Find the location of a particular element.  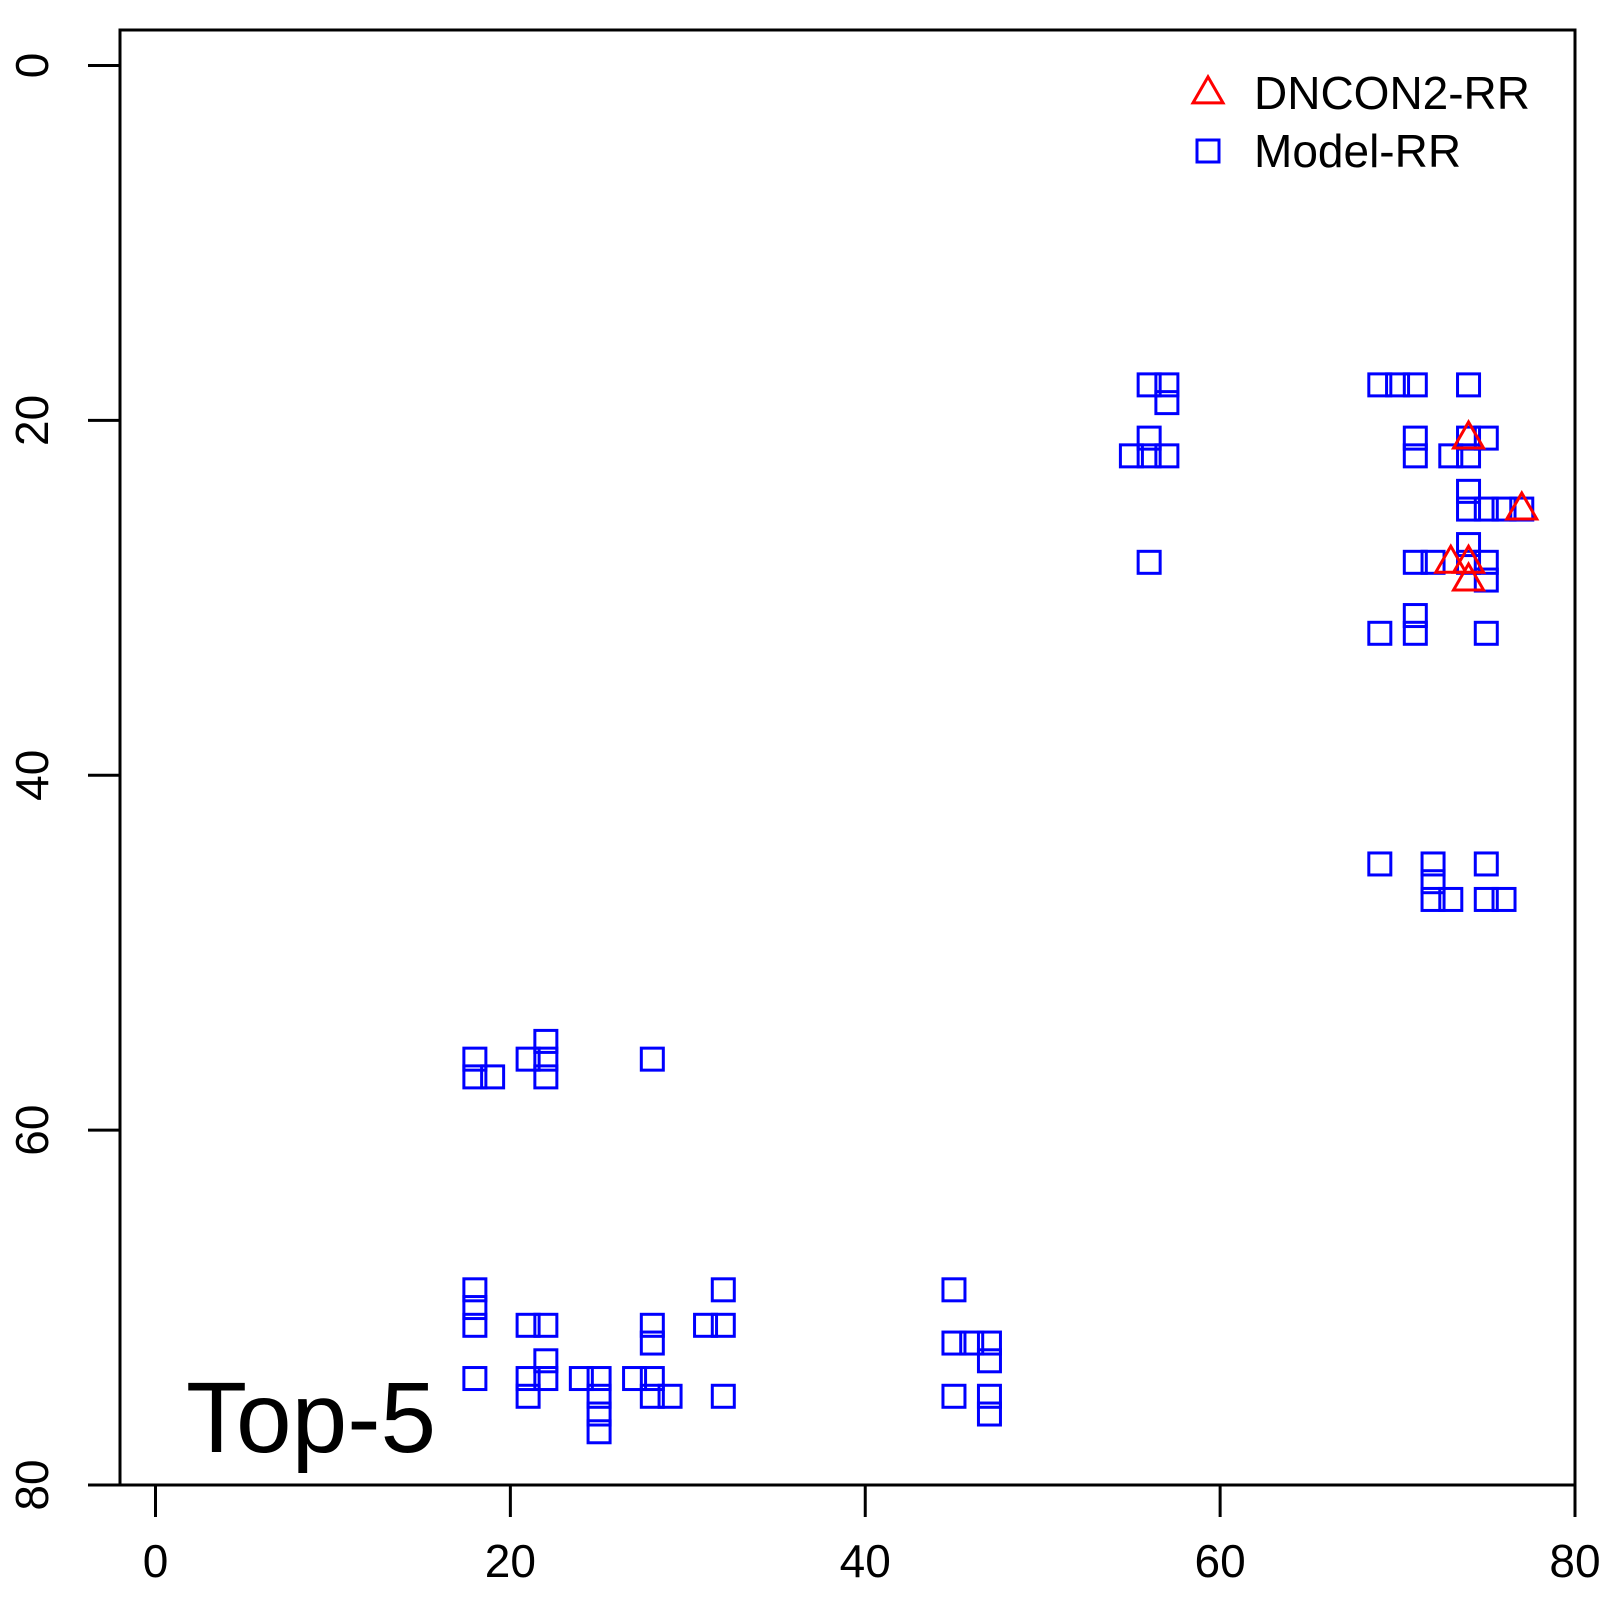

x-tick-label: 20 is located at coordinates (510, 1561).